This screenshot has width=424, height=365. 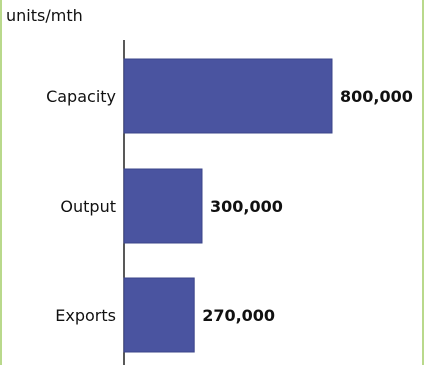 I want to click on category-label-exports: Exports, so click(x=85, y=315).